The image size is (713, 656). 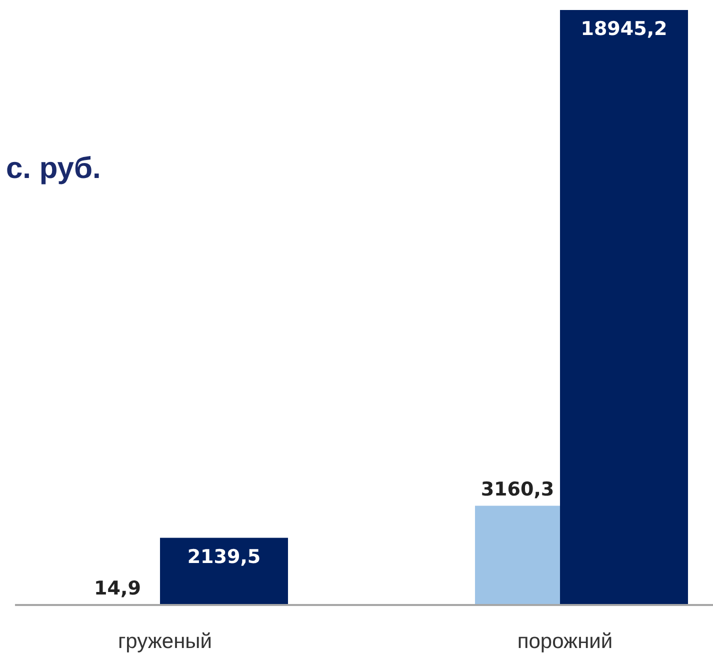 What do you see at coordinates (53, 168) in the screenshot?
I see `text: с. руб.` at bounding box center [53, 168].